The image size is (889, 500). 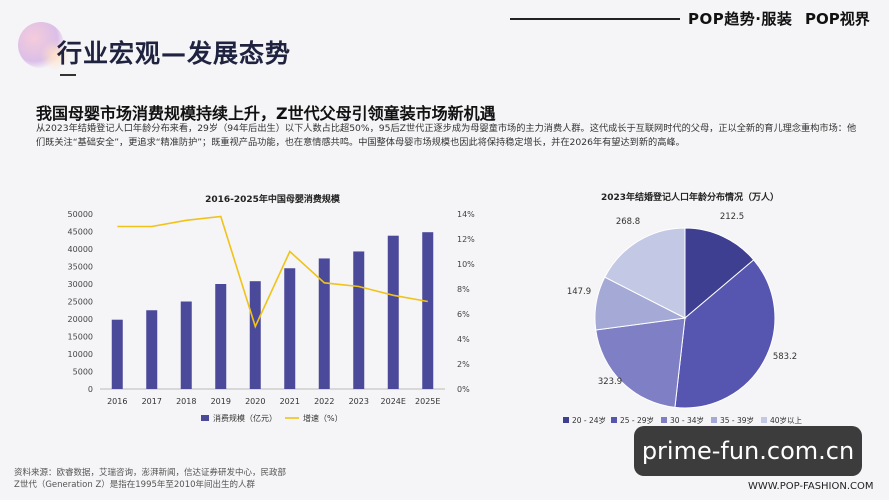 I want to click on left-axis-tick-label: 40000, so click(x=80, y=249).